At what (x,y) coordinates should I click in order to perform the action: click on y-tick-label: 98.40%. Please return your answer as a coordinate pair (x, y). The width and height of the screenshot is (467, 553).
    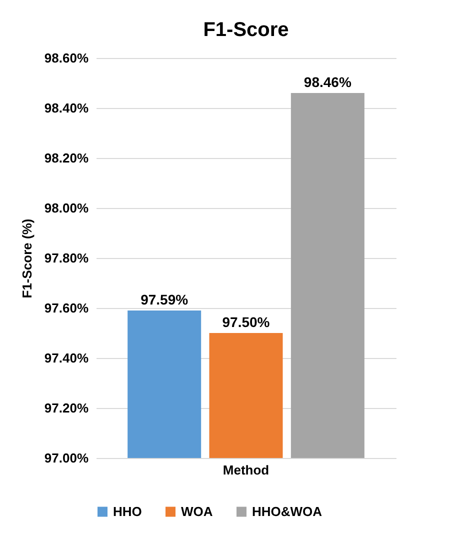
    Looking at the image, I should click on (66, 108).